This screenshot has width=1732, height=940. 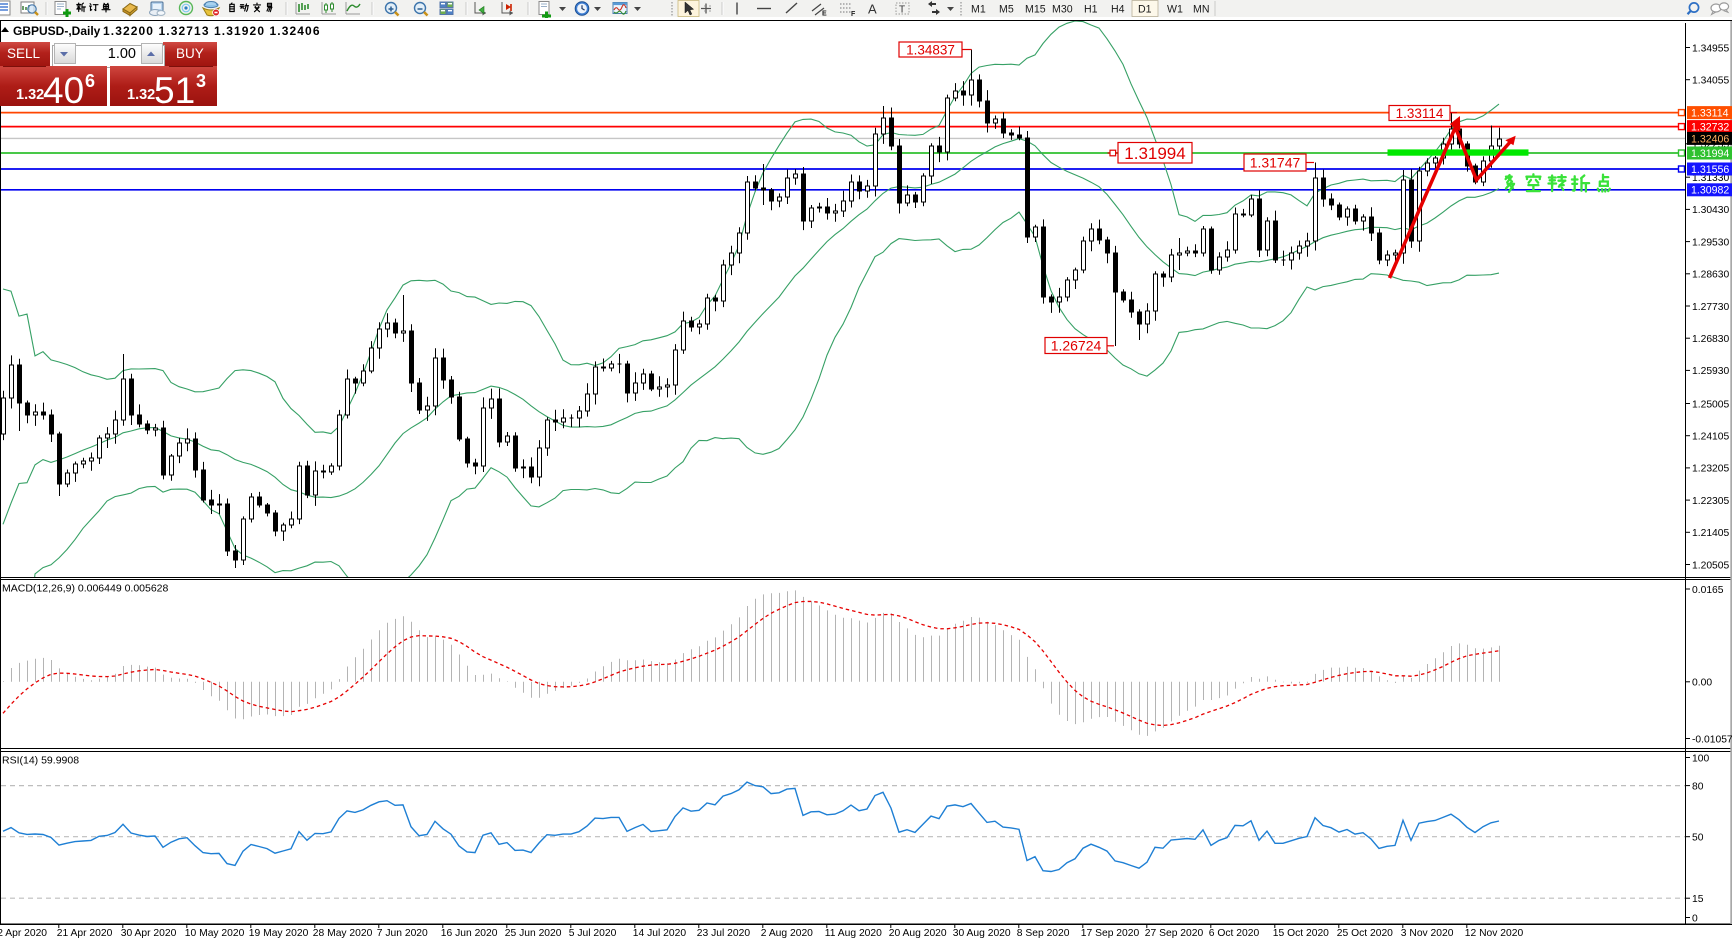 I want to click on svg-text: 50, so click(x=1698, y=838).